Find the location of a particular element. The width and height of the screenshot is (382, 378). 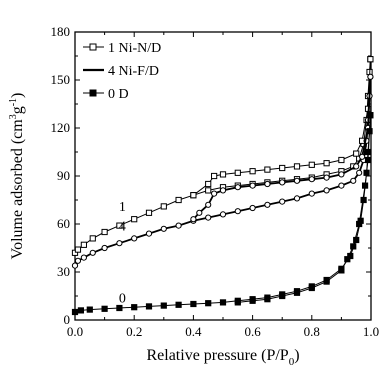

y-tick-label: 120 is located at coordinates (61, 127).